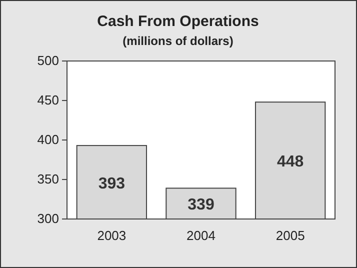 This screenshot has width=357, height=268. Describe the element at coordinates (201, 205) in the screenshot. I see `data-label: 339` at that location.